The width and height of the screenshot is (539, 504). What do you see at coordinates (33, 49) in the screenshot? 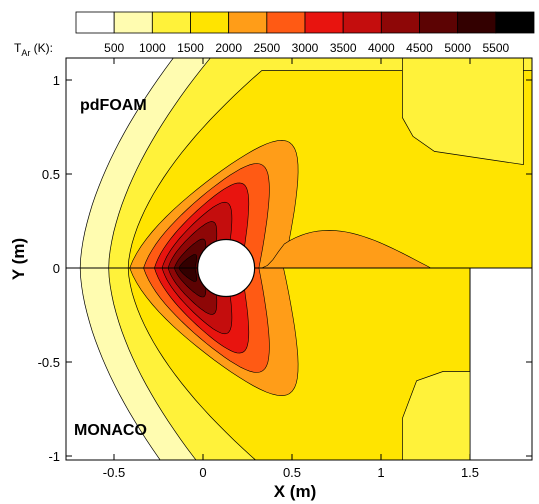
I see `colorbar-title: TAr (K):` at bounding box center [33, 49].